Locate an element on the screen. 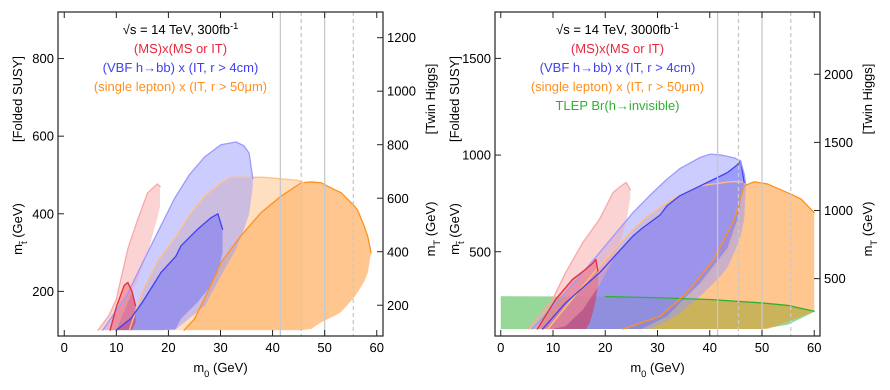 Image resolution: width=890 pixels, height=390 pixels. y-tick-label: 500 is located at coordinates (480, 252).